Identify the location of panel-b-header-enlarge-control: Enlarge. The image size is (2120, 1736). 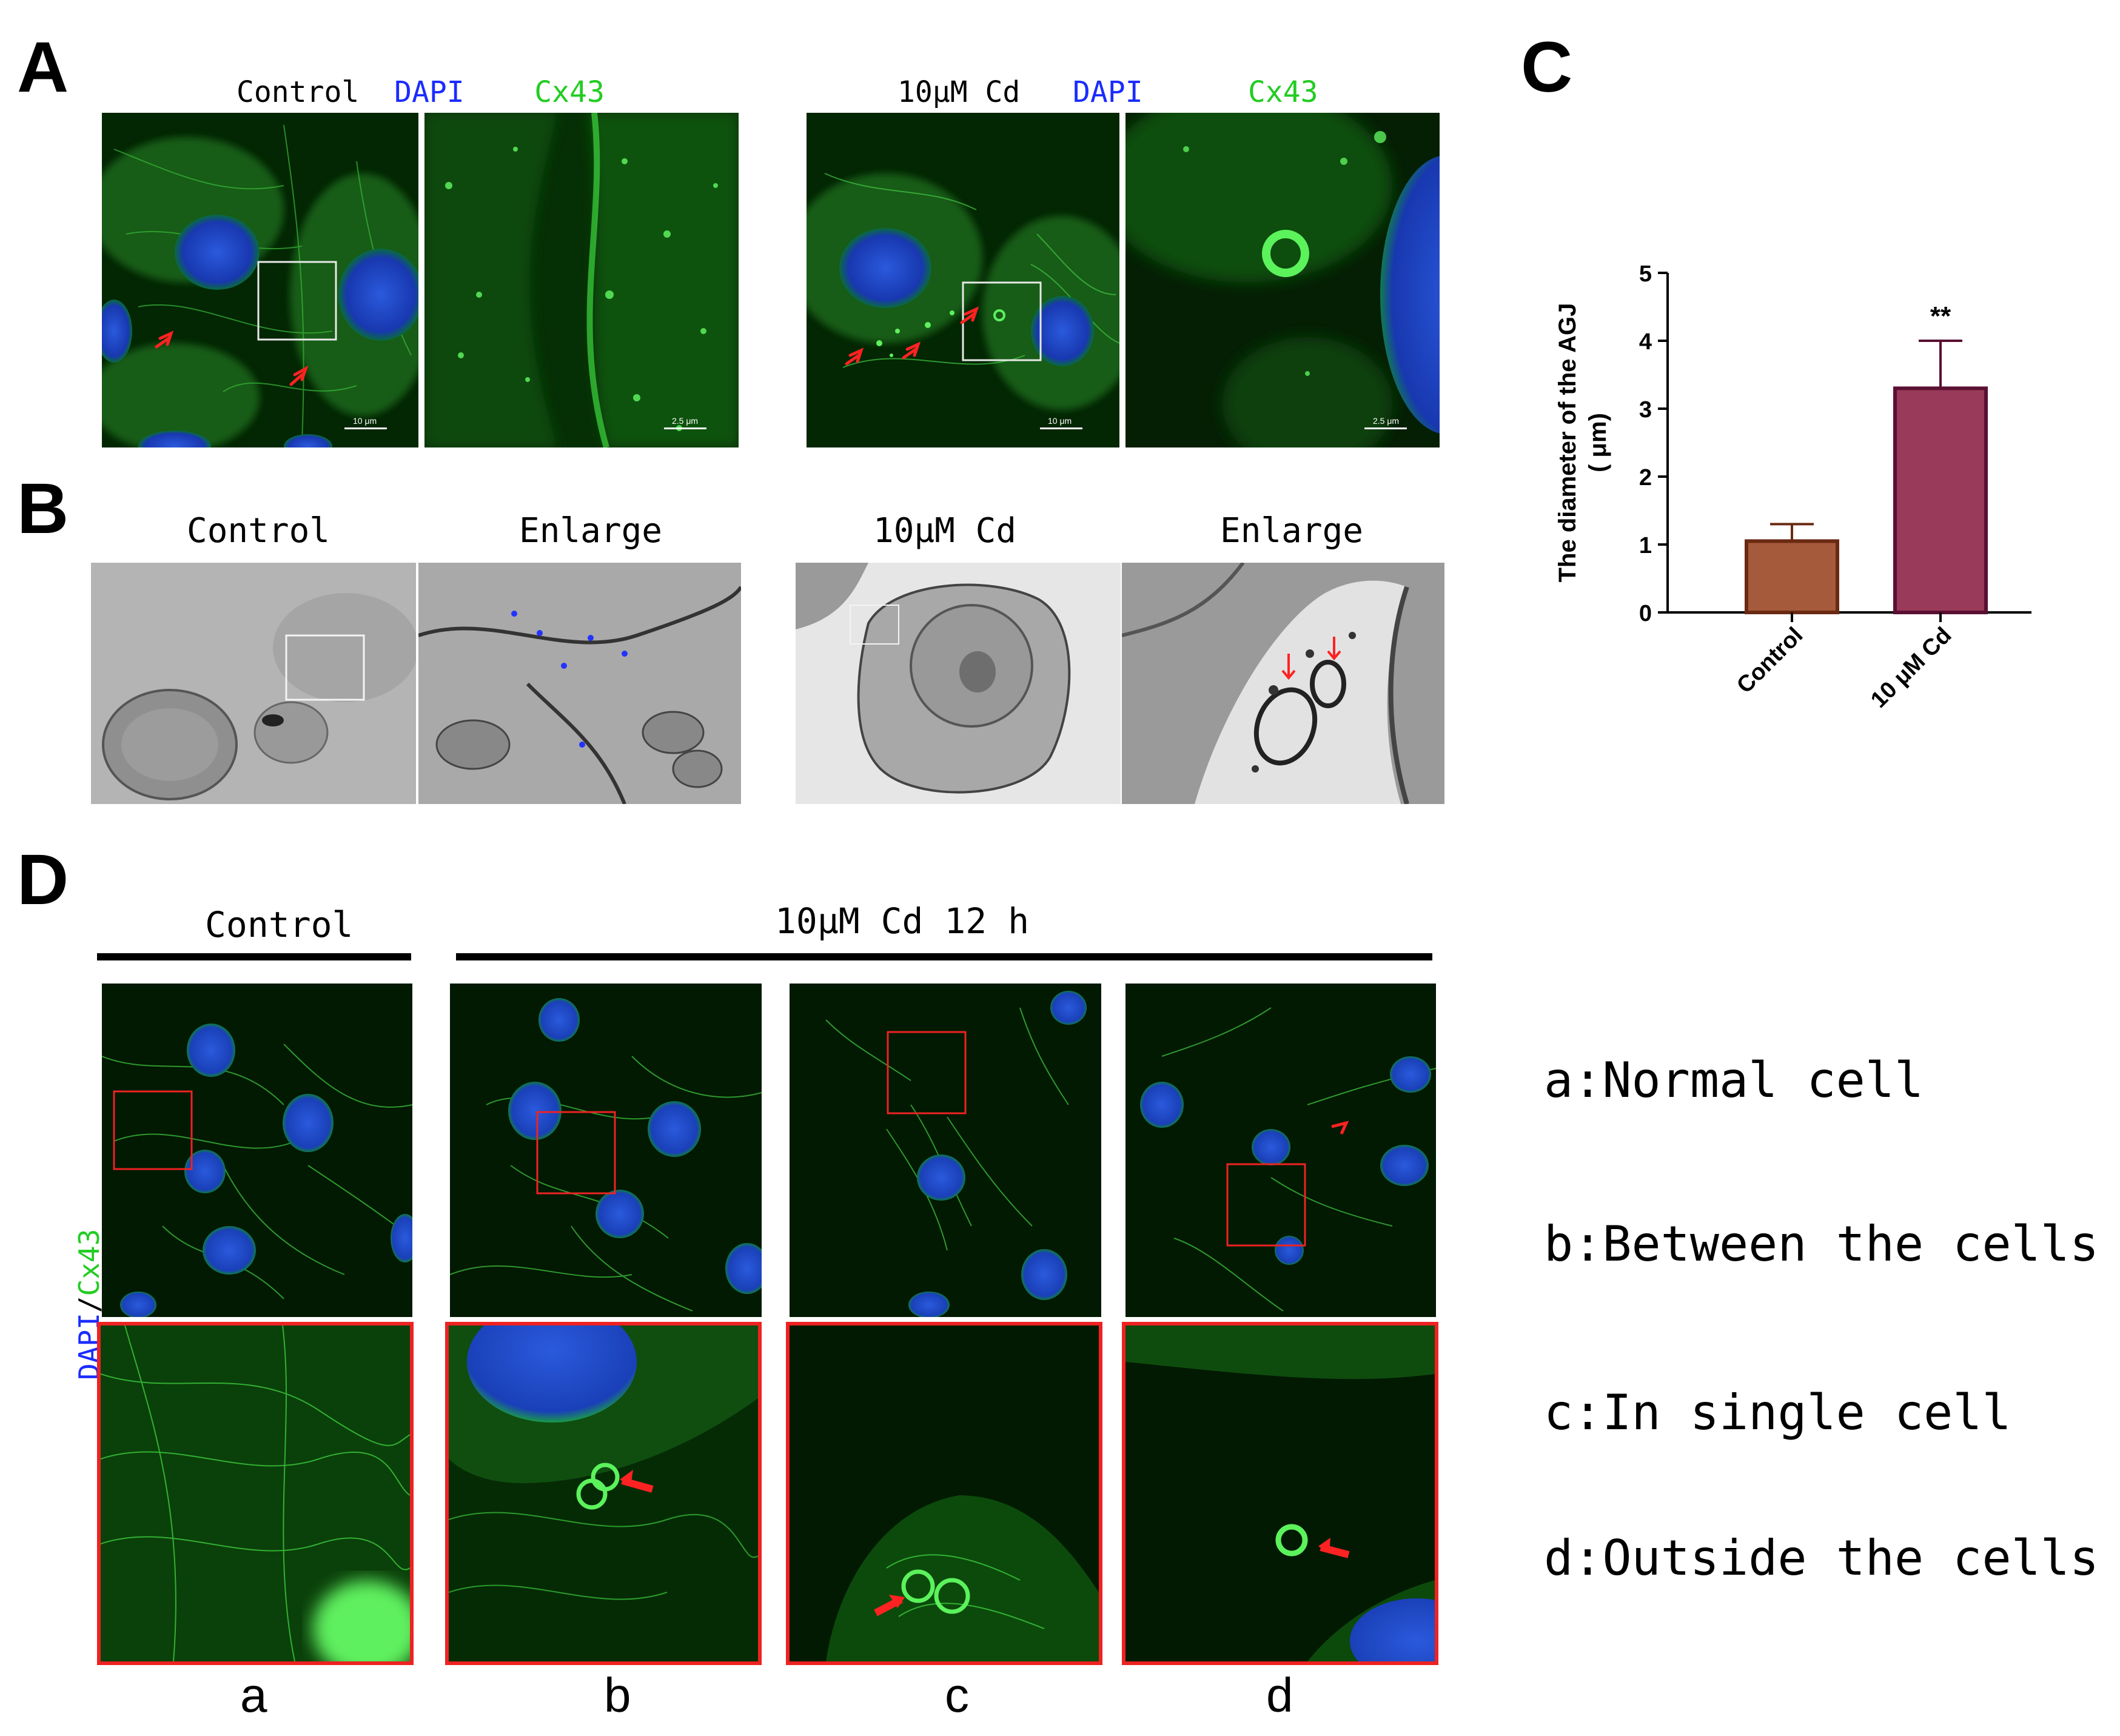
(591, 531).